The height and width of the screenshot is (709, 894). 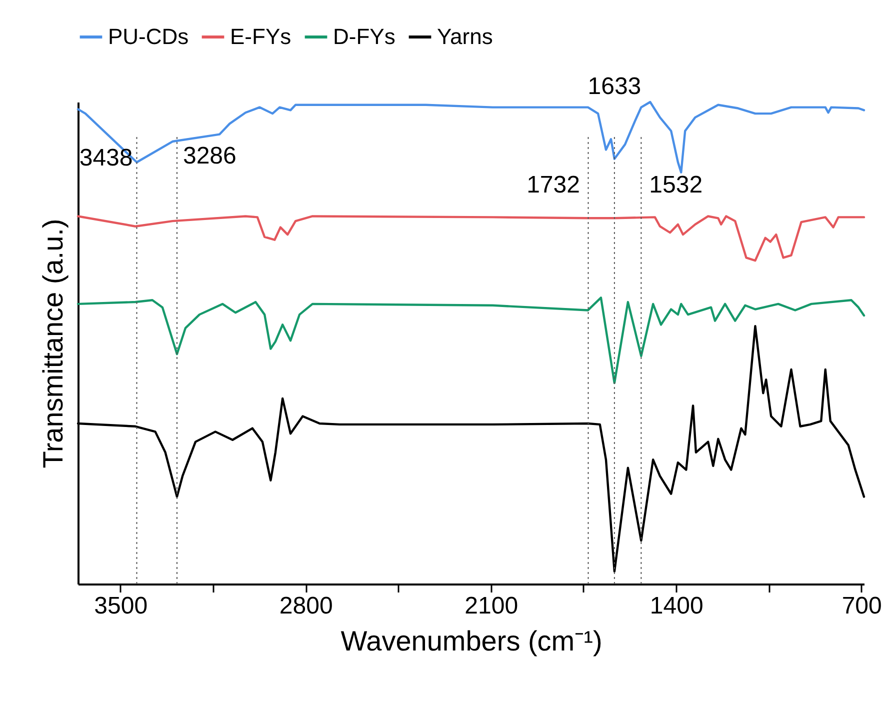 I want to click on annotation: 3286, so click(x=209, y=156).